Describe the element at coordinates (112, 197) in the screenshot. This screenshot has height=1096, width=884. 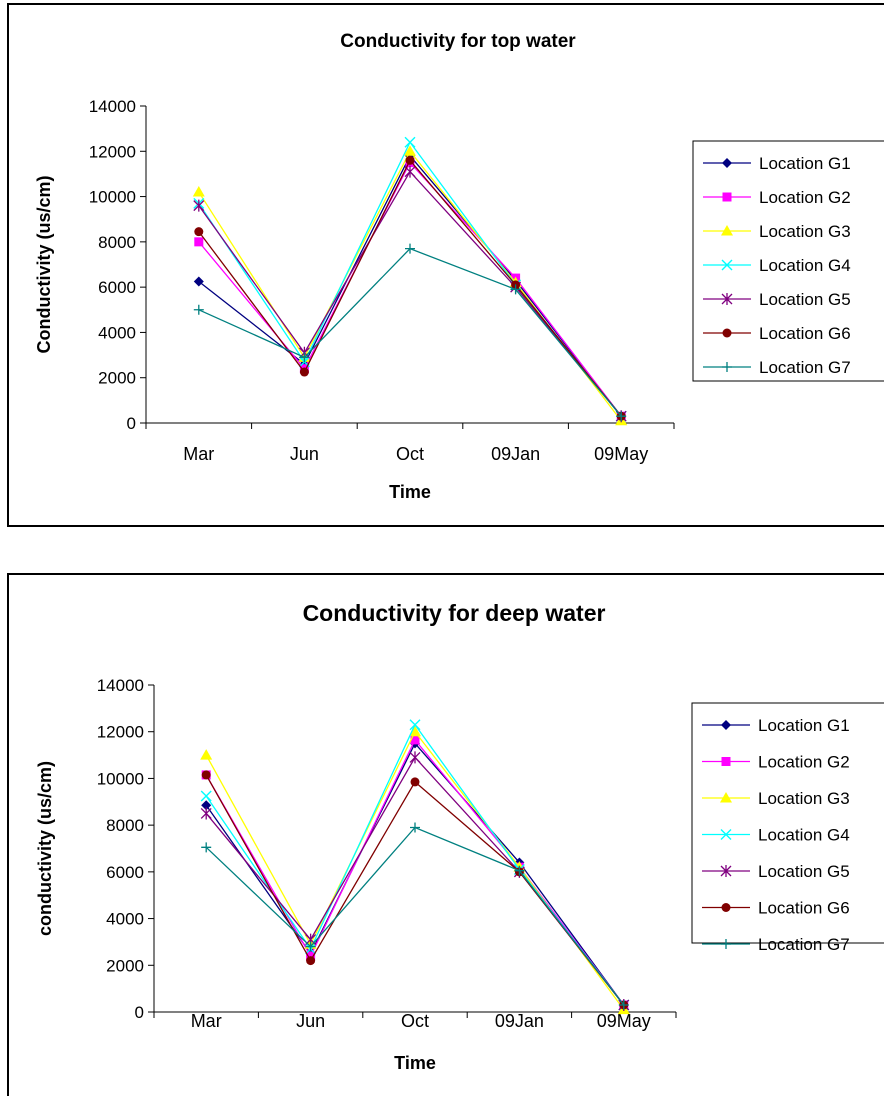
I see `y-tick-label: 10000` at that location.